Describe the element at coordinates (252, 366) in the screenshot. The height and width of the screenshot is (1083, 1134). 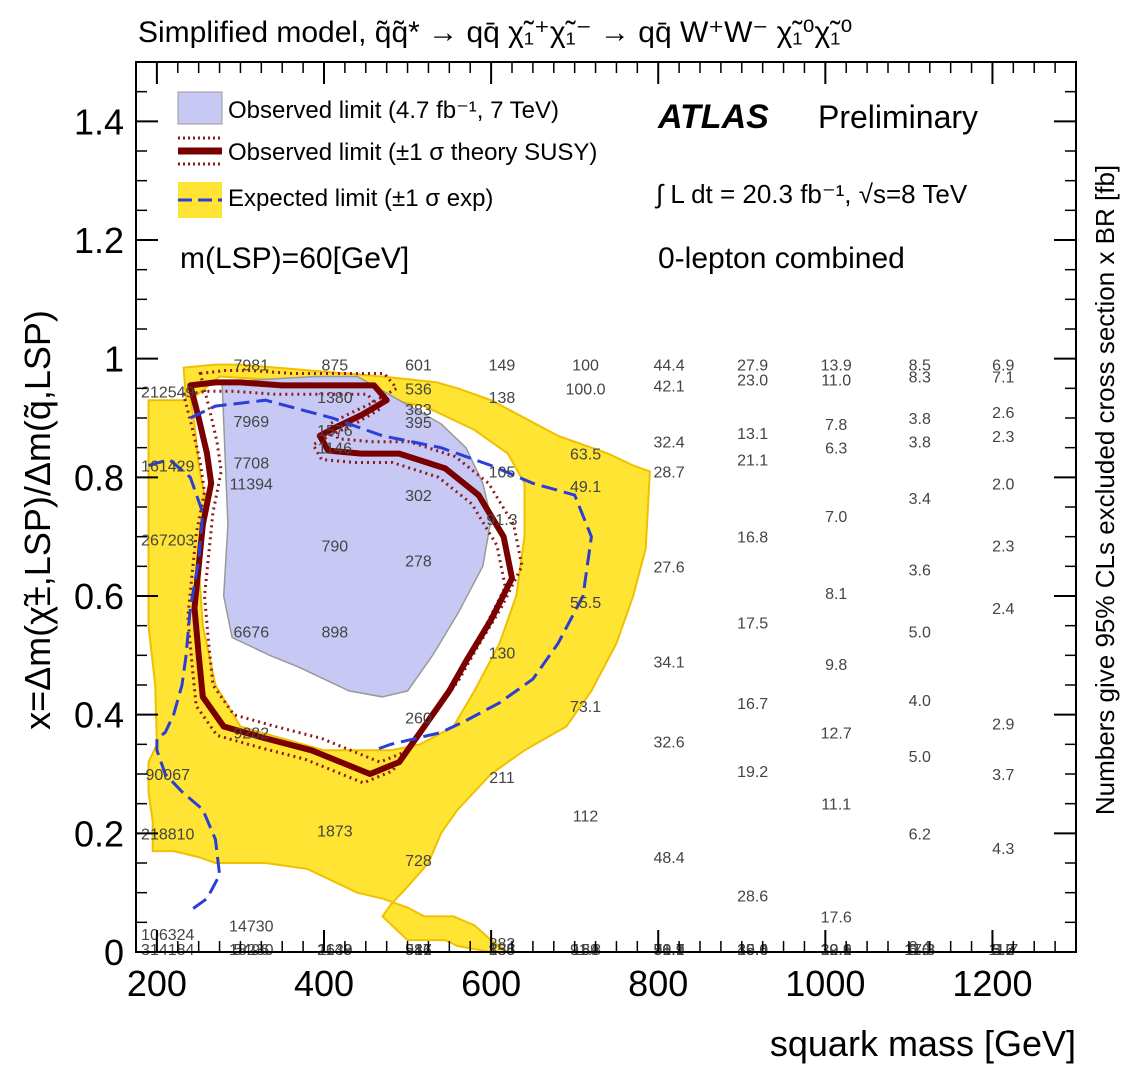
I see `cross-section-value: 7981` at that location.